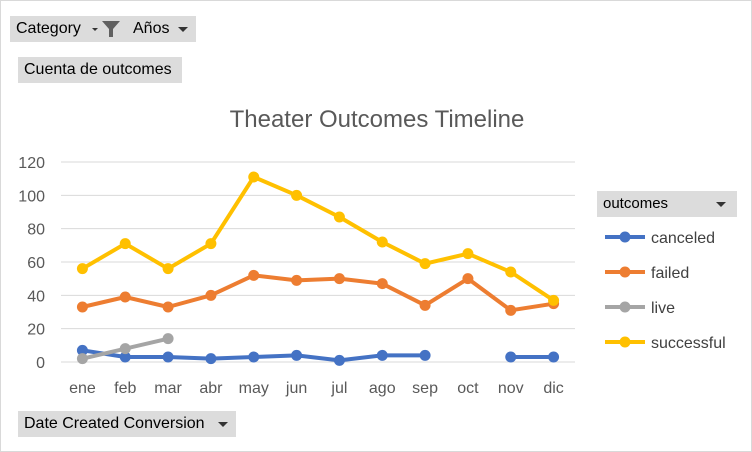 This screenshot has width=752, height=452. Describe the element at coordinates (647, 273) in the screenshot. I see `legend-item-failed: failed` at that location.